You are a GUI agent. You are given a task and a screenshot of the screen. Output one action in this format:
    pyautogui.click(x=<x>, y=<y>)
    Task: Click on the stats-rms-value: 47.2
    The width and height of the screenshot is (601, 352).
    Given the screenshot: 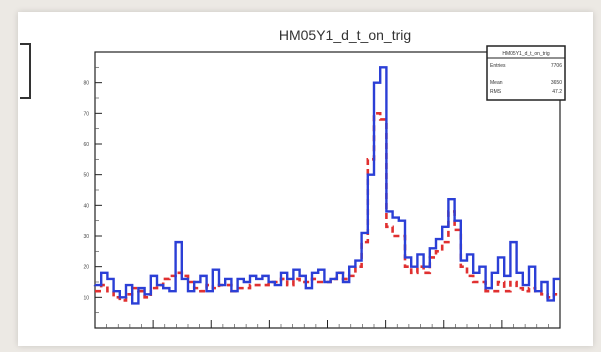 What is the action you would take?
    pyautogui.click(x=557, y=92)
    